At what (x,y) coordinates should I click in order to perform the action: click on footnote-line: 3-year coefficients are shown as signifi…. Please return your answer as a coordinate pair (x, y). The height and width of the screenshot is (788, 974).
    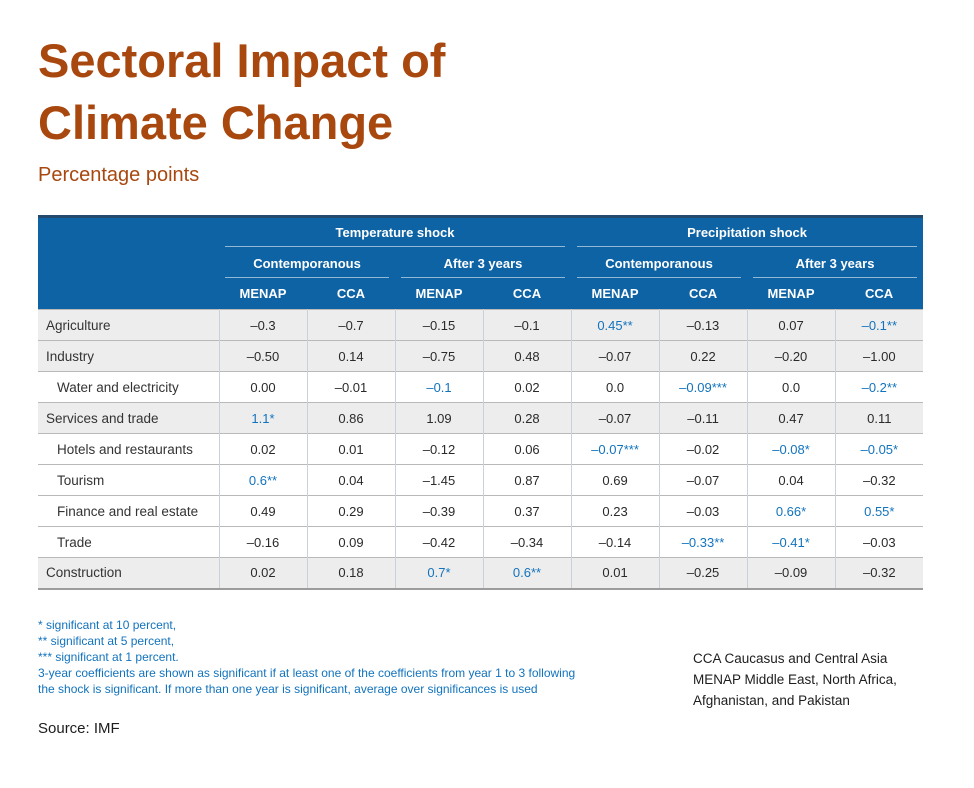
    Looking at the image, I should click on (307, 673).